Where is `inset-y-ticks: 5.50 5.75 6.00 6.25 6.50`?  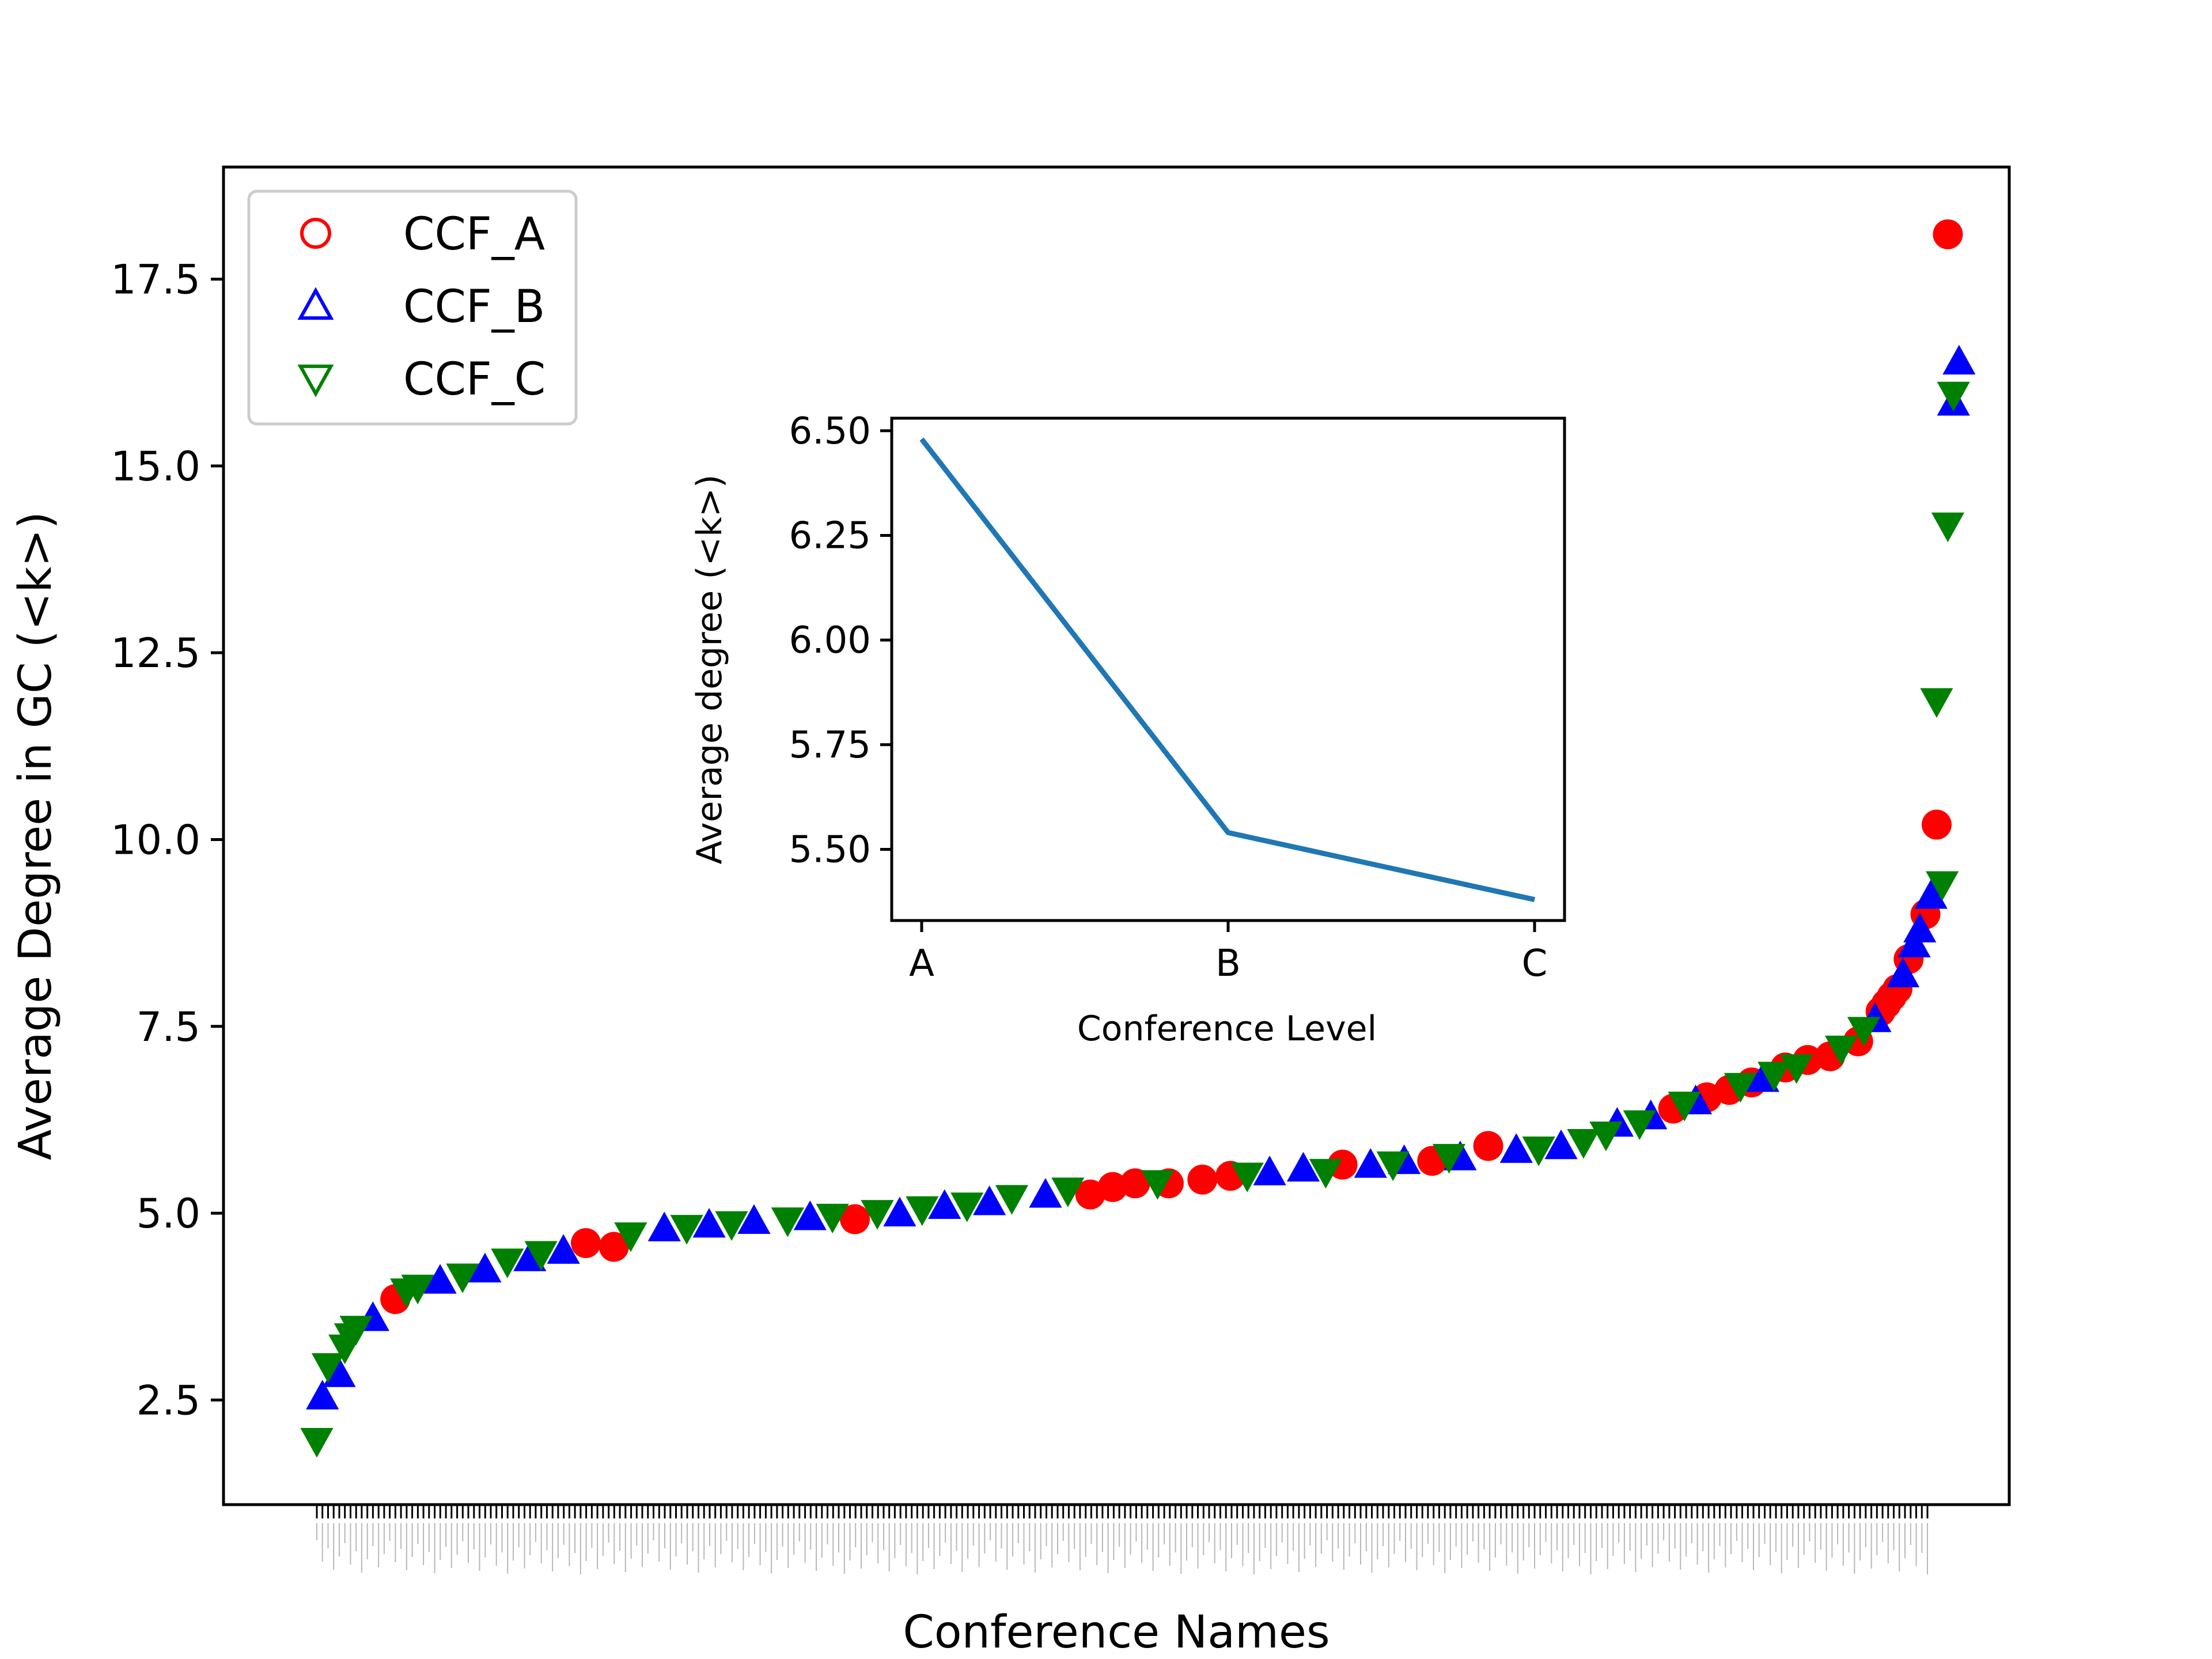 inset-y-ticks: 5.50 5.75 6.00 6.25 6.50 is located at coordinates (840, 640).